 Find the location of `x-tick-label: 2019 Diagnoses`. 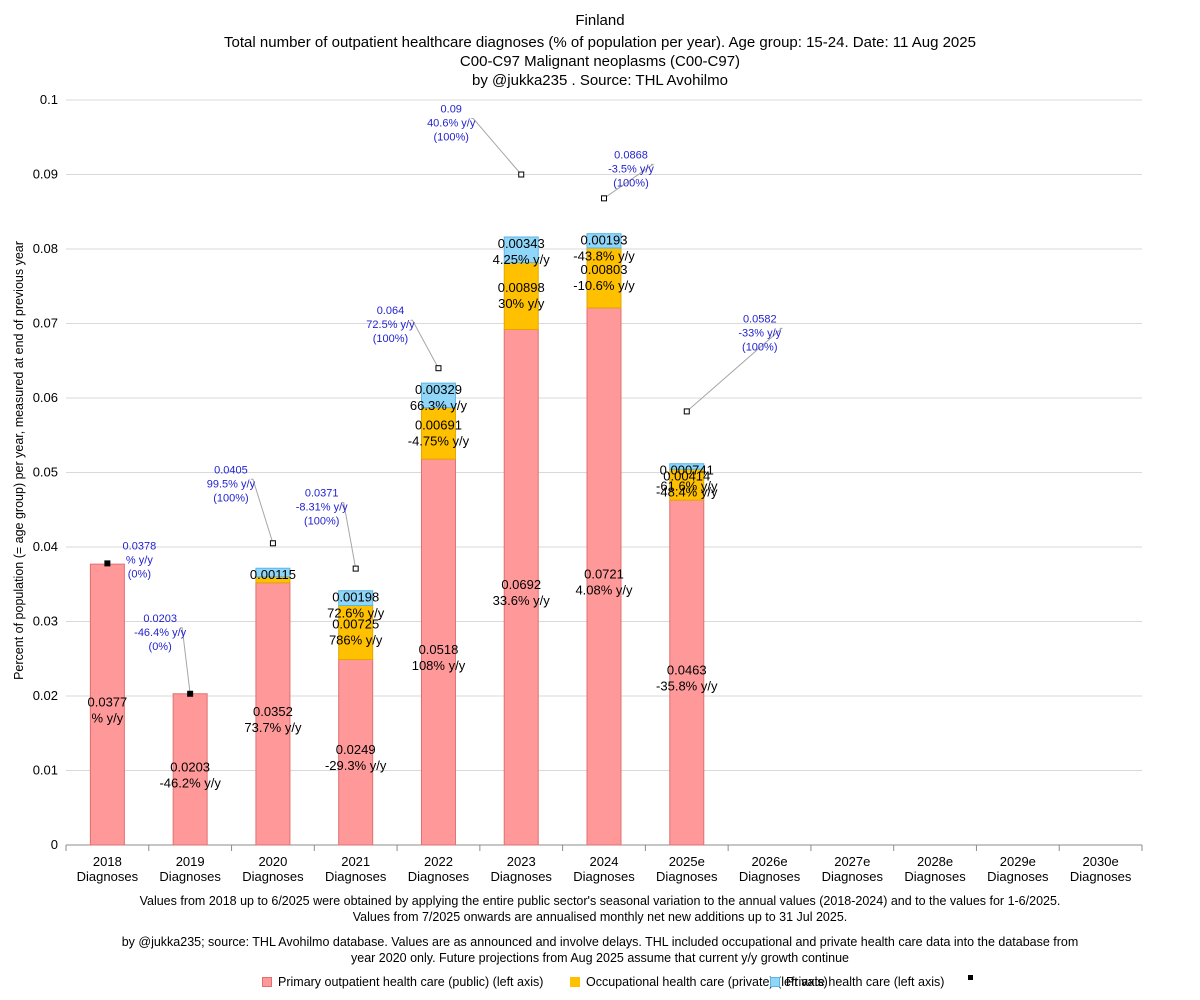

x-tick-label: 2019 Diagnoses is located at coordinates (190, 869).